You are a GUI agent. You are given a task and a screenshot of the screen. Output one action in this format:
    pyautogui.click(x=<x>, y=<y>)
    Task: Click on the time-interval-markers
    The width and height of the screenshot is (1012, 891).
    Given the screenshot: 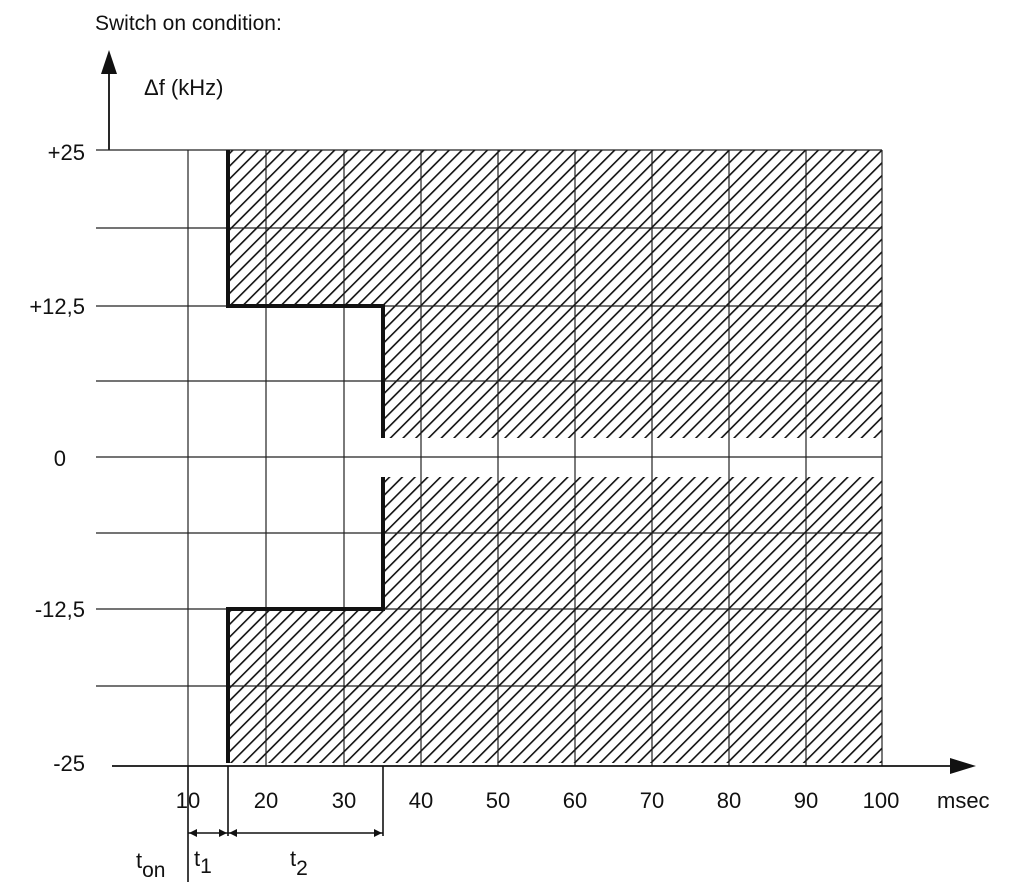 What is the action you would take?
    pyautogui.click(x=285, y=824)
    